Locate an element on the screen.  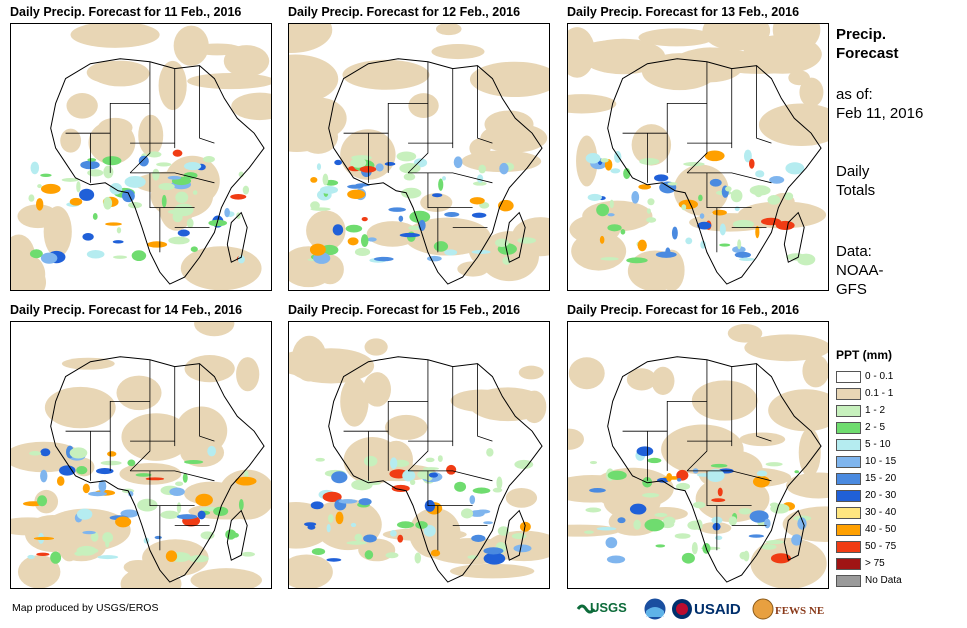
forecast-panel-13: Daily Precip. Forecast for 13 Feb., 2016 is located at coordinates (698, 148).